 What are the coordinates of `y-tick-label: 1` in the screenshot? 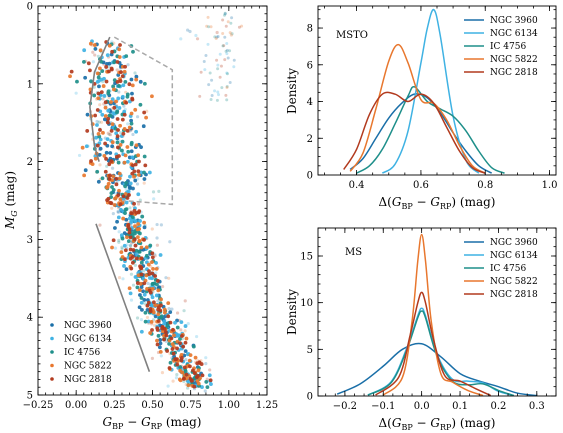 It's located at (30, 84).